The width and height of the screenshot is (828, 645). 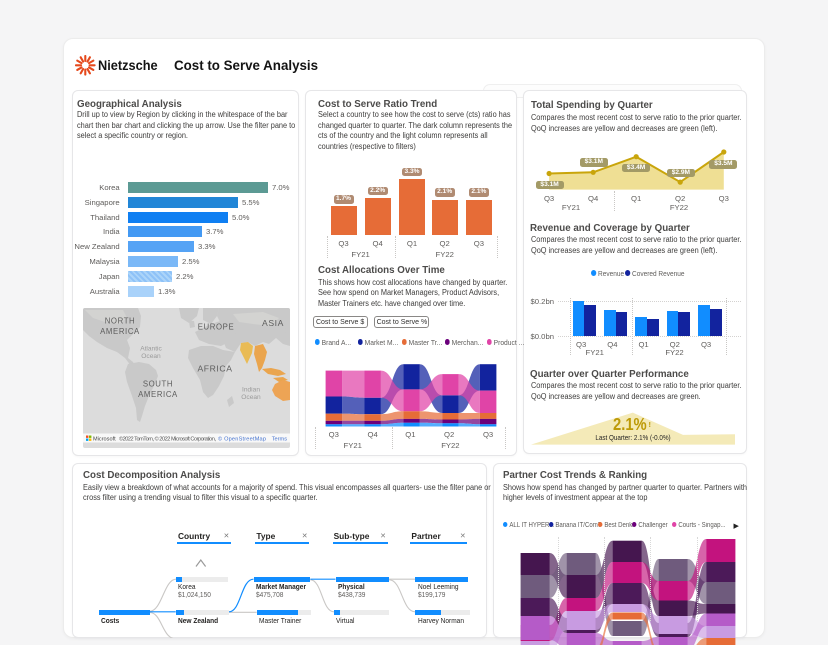 I want to click on svg-text: Indian, so click(x=251, y=390).